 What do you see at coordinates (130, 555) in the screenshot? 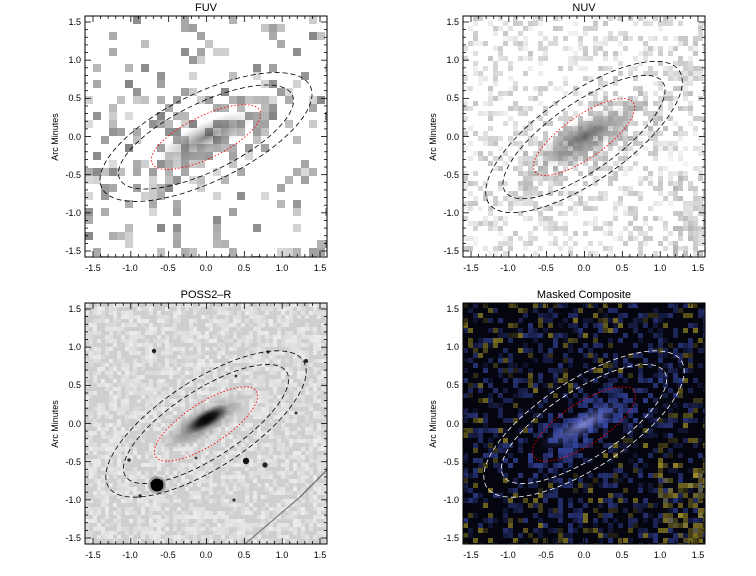
I see `x-tick-label: -1.0` at bounding box center [130, 555].